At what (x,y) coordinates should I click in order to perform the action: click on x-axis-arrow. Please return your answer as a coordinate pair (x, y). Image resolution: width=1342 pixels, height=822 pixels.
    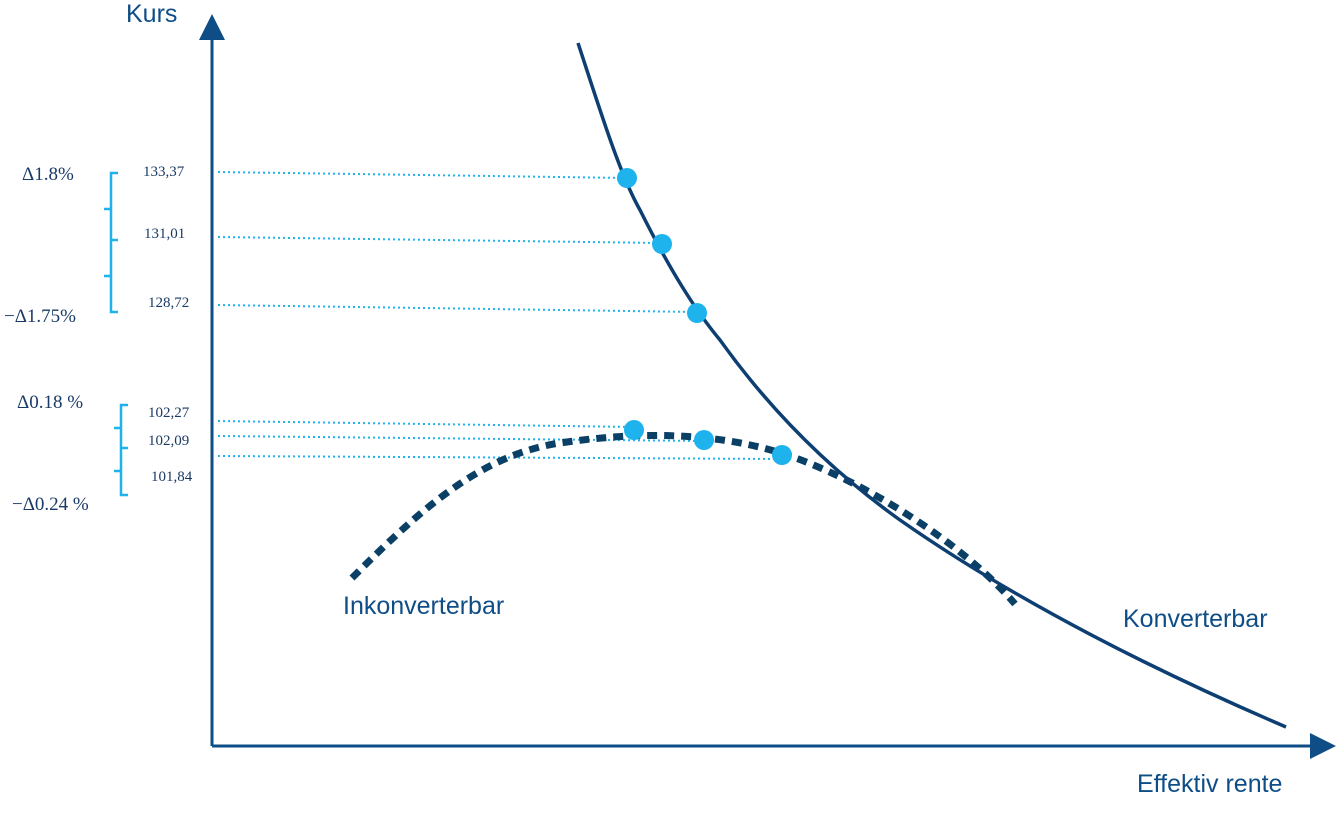
    Looking at the image, I should click on (1323, 746).